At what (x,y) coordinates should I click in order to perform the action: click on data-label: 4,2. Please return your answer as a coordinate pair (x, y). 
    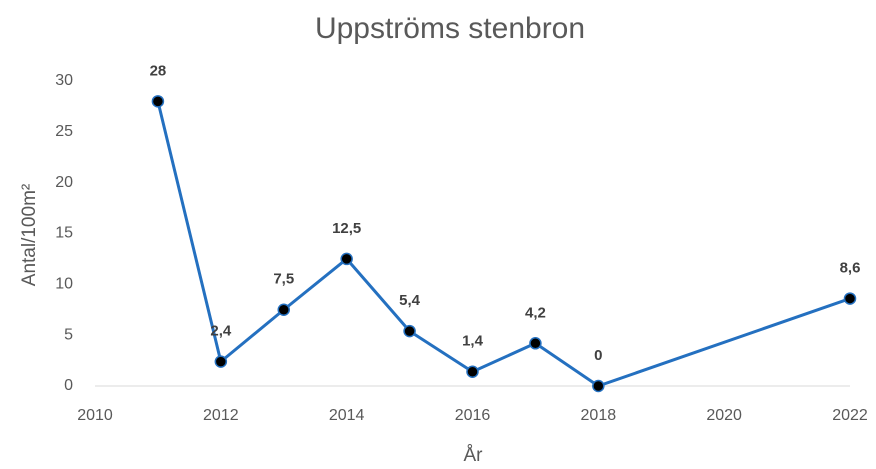
    Looking at the image, I should click on (535, 312).